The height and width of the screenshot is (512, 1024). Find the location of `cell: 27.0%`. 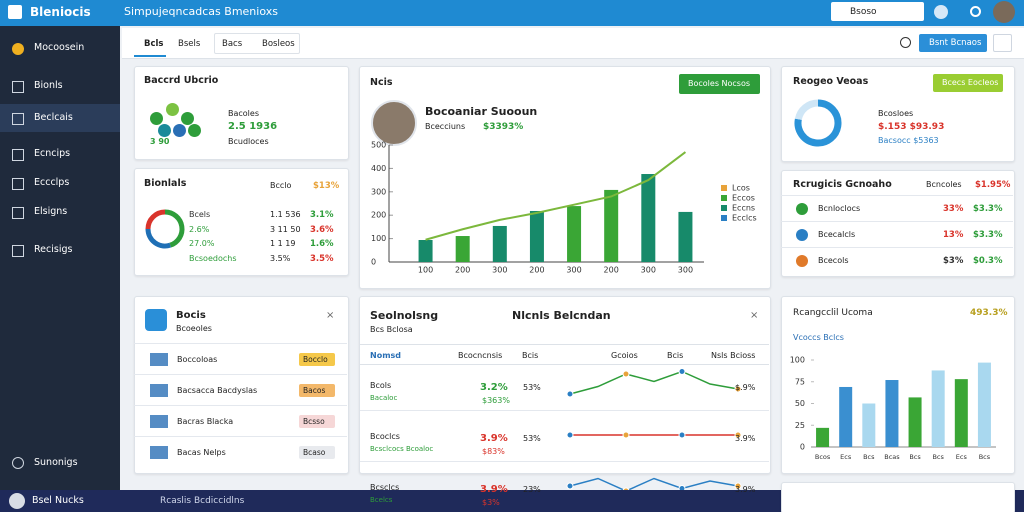

cell: 27.0% is located at coordinates (202, 243).